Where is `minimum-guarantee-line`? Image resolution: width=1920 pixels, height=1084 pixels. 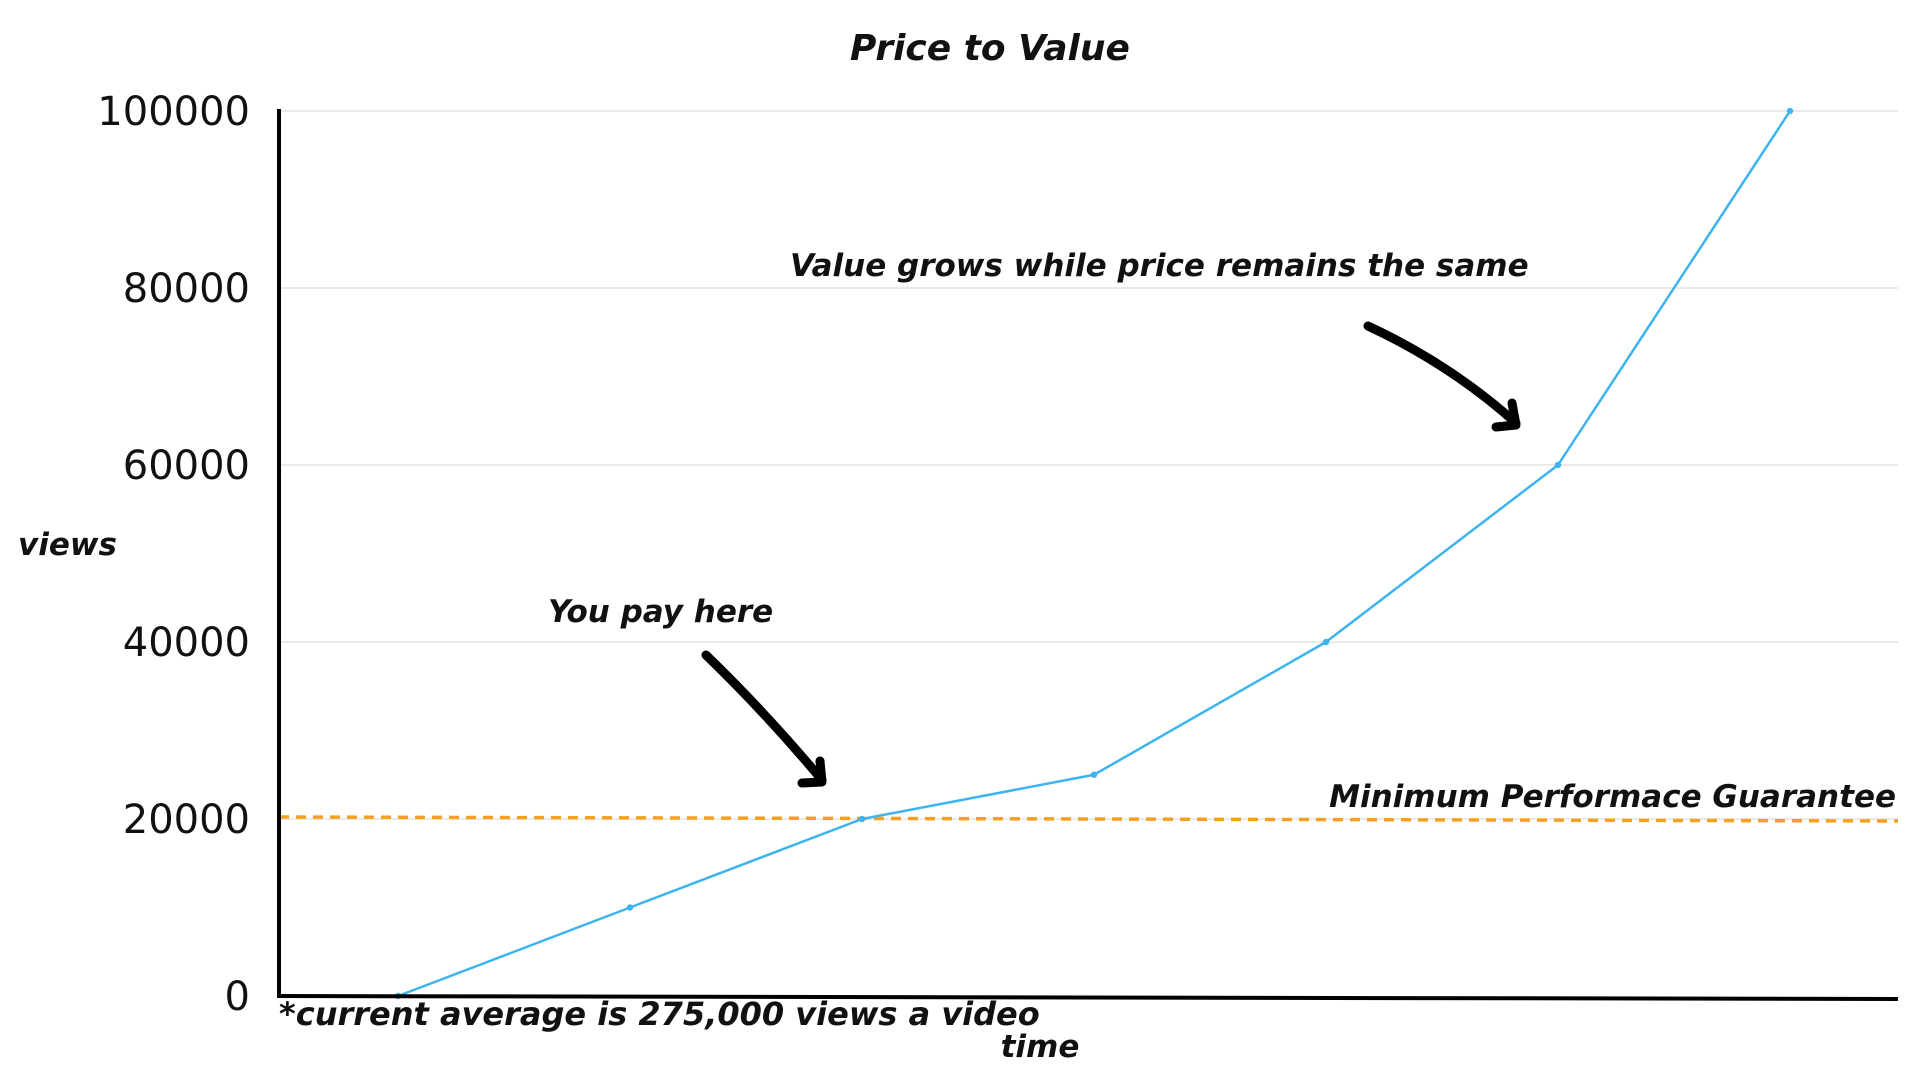 minimum-guarantee-line is located at coordinates (1088, 819).